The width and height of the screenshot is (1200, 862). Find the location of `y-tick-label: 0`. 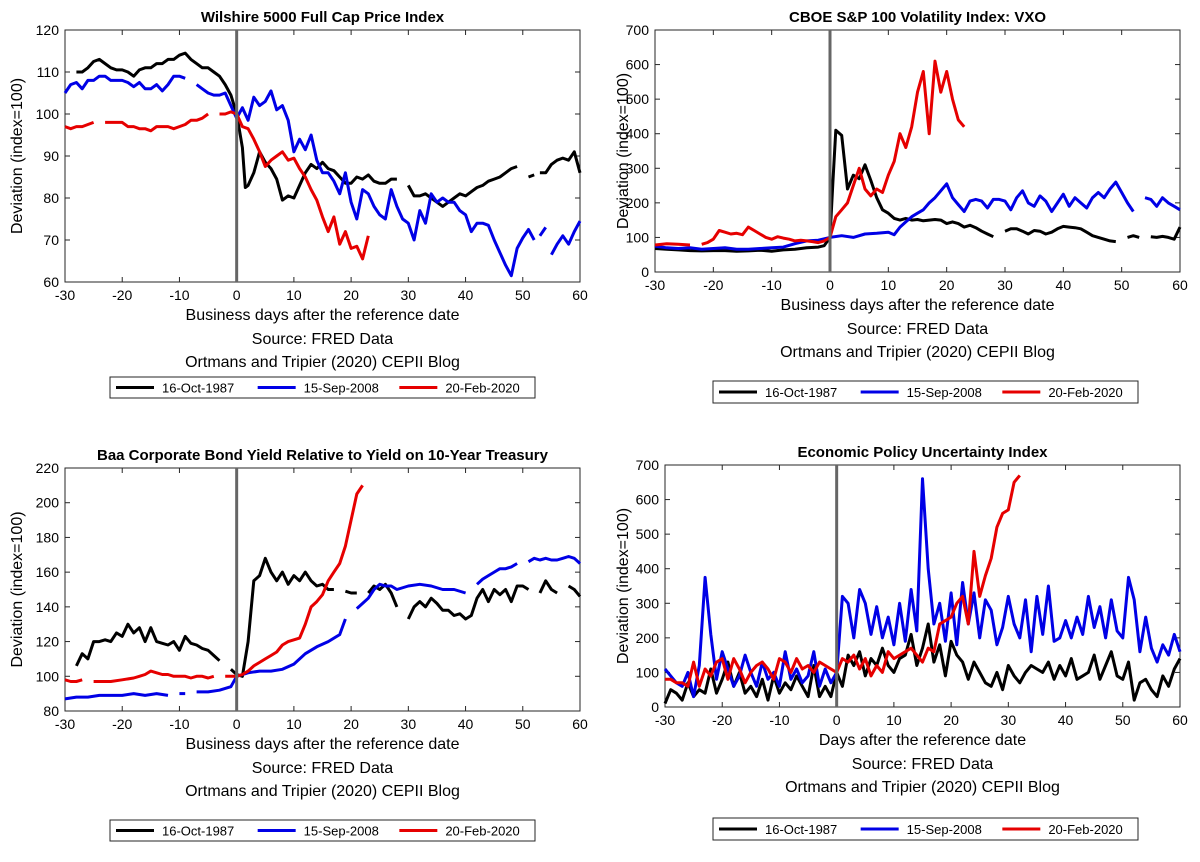

y-tick-label: 0 is located at coordinates (645, 272).